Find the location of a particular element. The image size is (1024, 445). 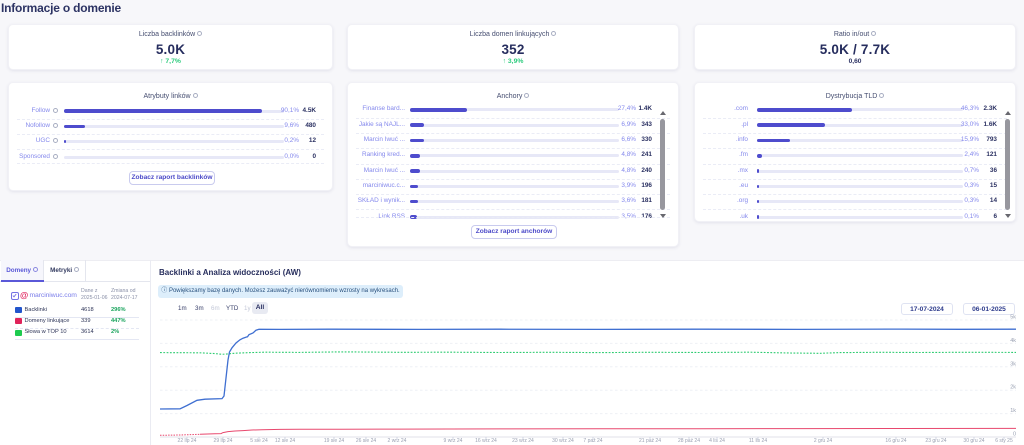

svg-text: 30 gru 24 is located at coordinates (973, 441).